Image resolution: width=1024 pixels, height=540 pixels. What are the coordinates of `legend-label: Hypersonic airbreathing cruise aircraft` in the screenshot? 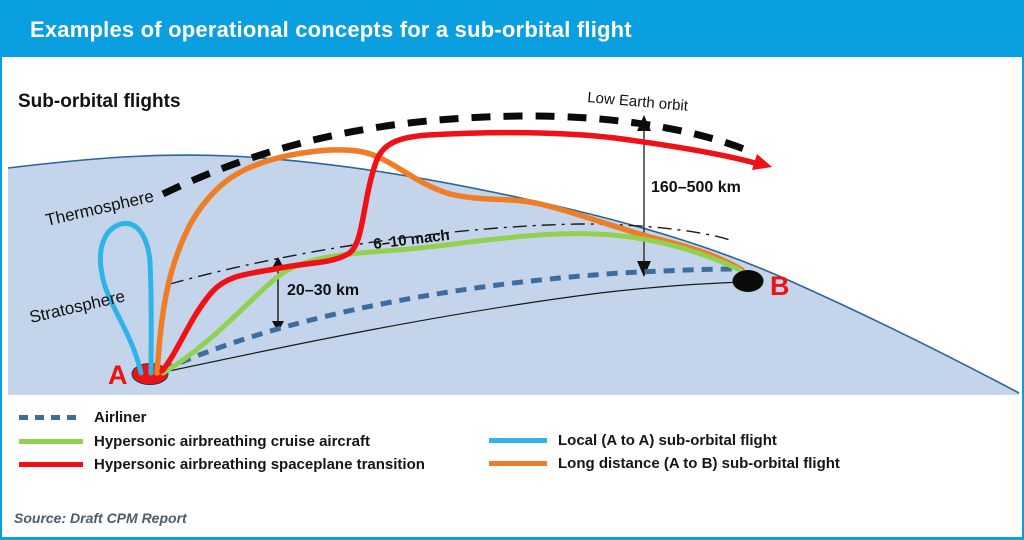 It's located at (232, 441).